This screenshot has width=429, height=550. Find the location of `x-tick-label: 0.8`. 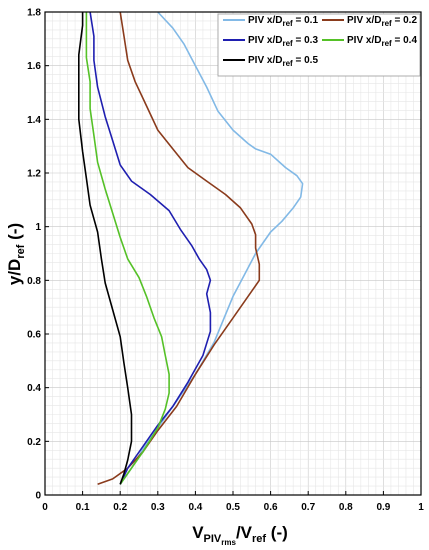

x-tick-label: 0.8 is located at coordinates (346, 507).